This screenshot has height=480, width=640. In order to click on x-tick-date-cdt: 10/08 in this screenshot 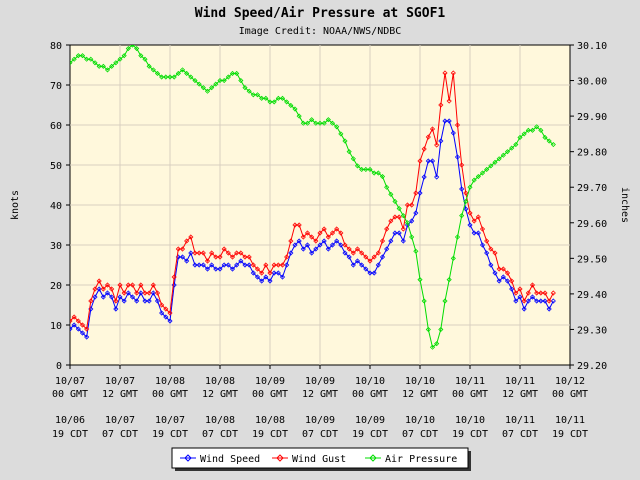, I will do `click(270, 420)`.